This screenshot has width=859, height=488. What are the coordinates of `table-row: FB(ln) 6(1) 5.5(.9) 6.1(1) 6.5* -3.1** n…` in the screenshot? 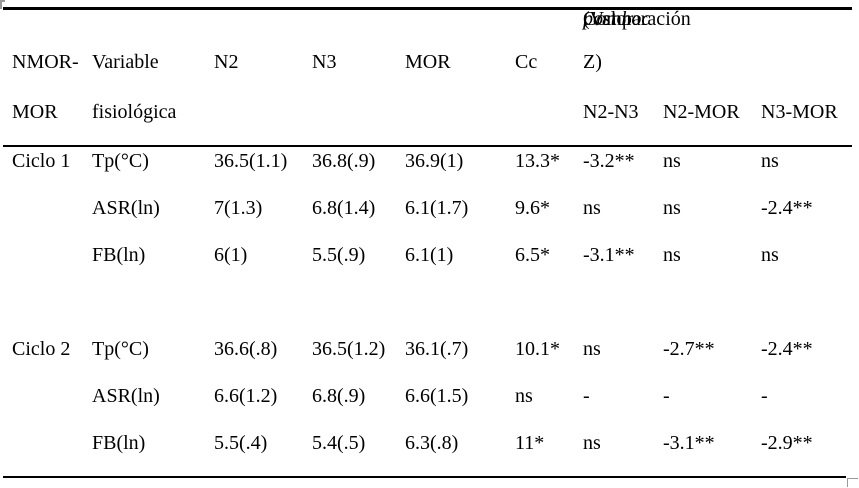 It's located at (429, 255).